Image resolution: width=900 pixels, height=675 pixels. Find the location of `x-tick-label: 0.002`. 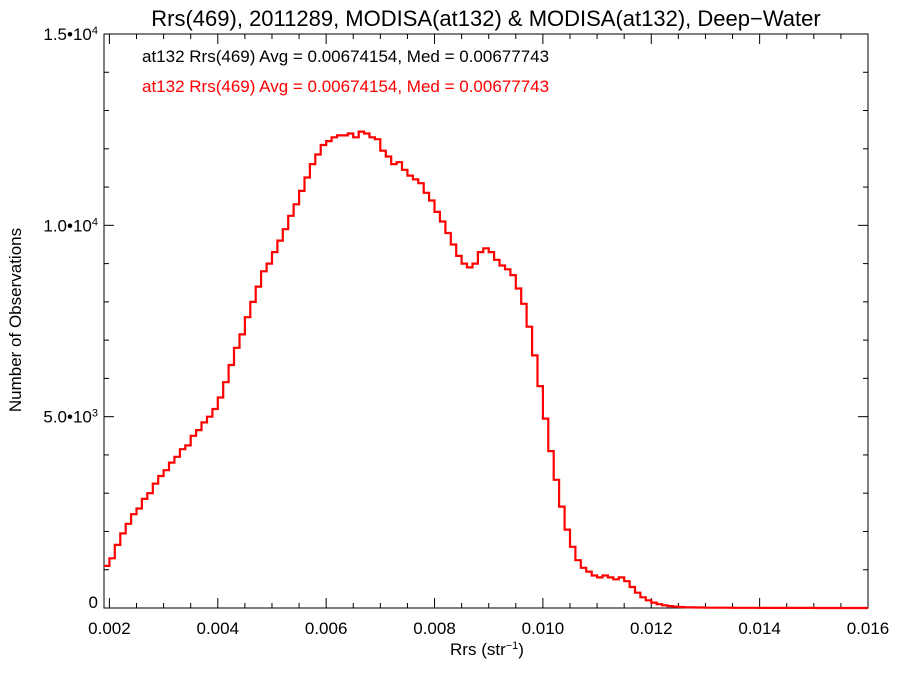

x-tick-label: 0.002 is located at coordinates (109, 628).